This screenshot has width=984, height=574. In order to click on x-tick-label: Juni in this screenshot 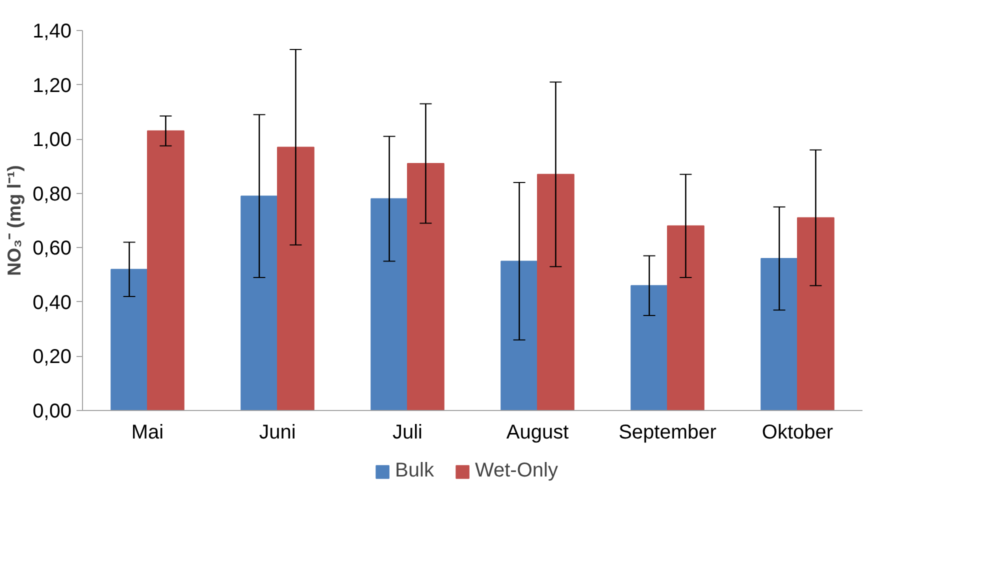, I will do `click(277, 433)`.